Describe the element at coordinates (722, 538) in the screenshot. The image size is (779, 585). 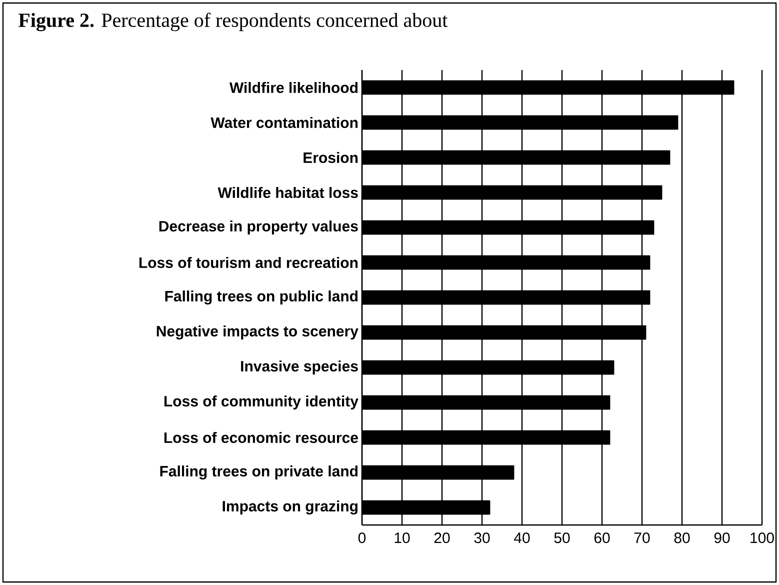
I see `x-tick-label: 90` at that location.